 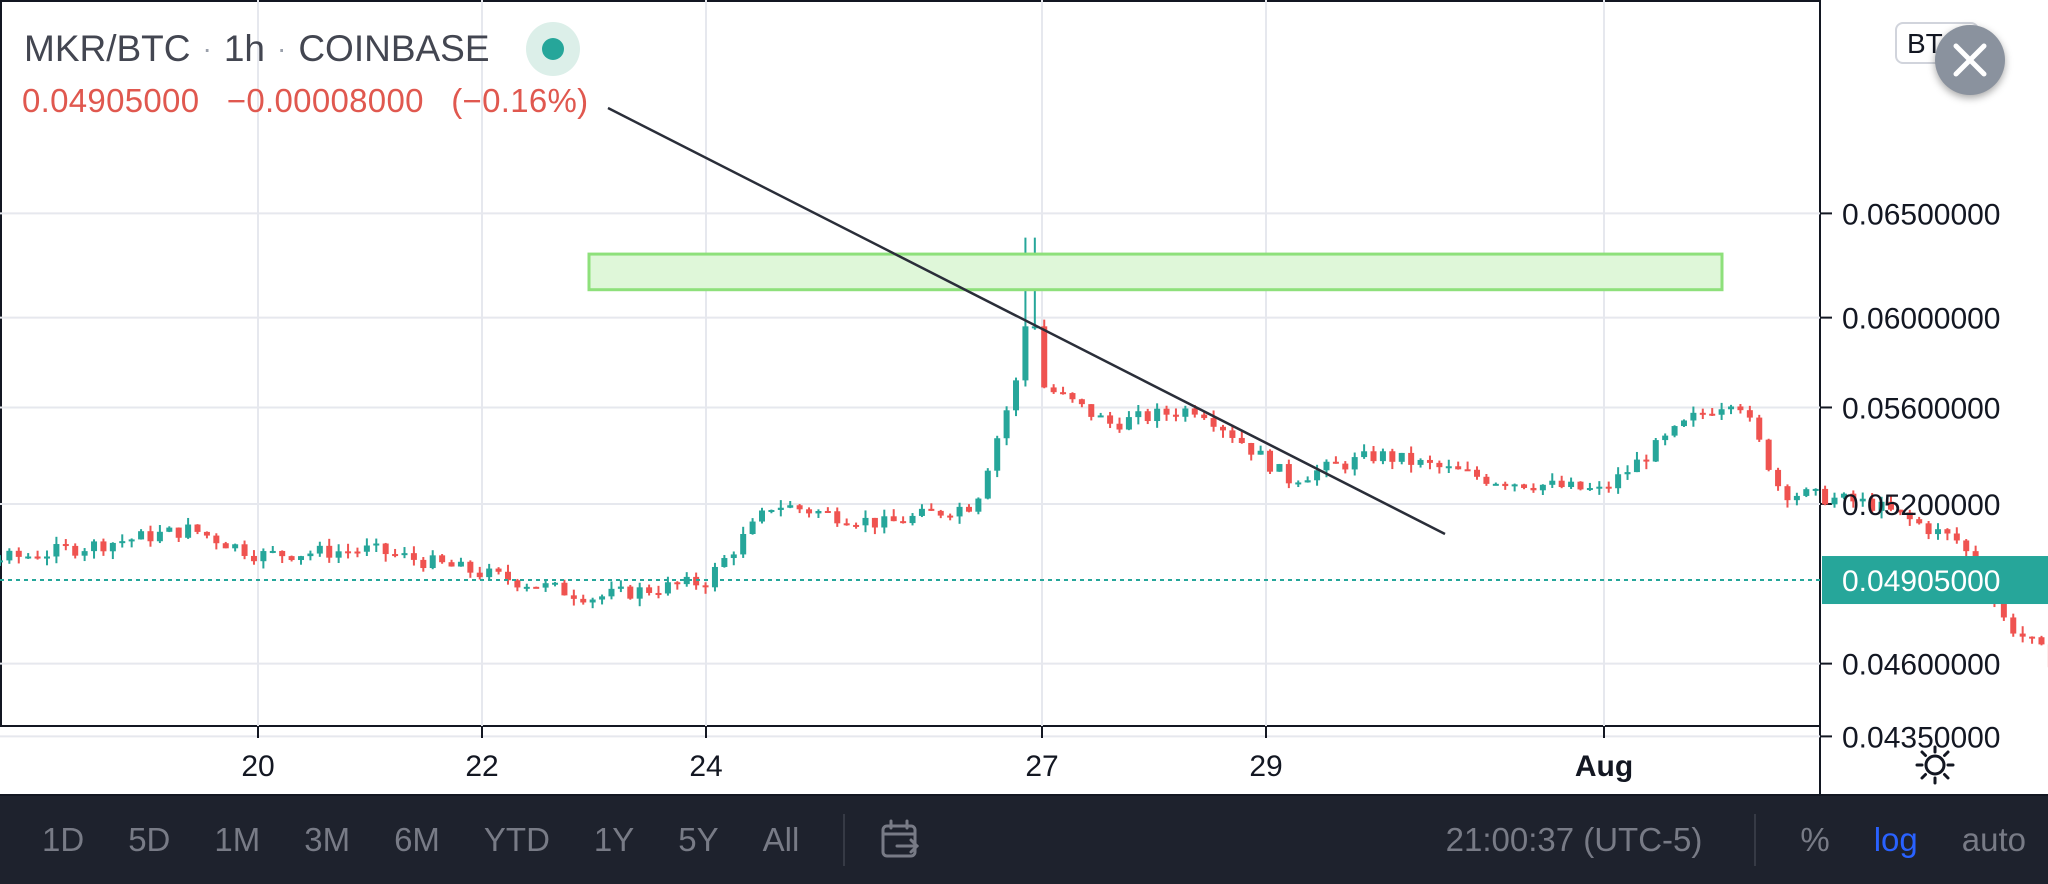 What do you see at coordinates (552, 49) in the screenshot?
I see `market-status-indicator` at bounding box center [552, 49].